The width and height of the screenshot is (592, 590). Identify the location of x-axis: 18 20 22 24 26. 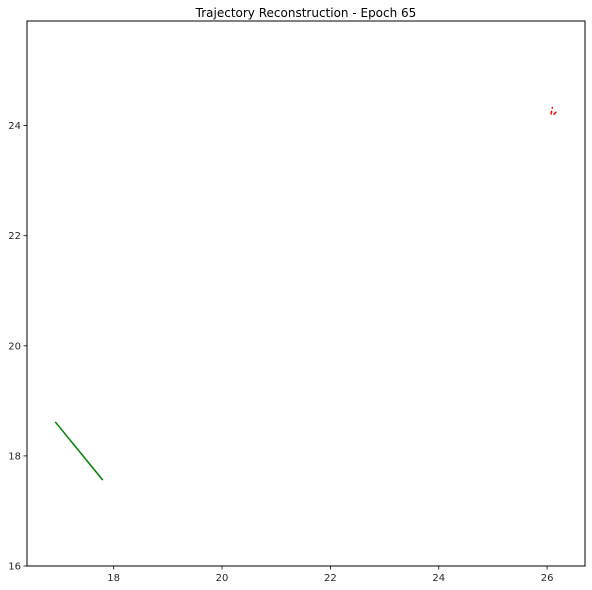
(330, 575).